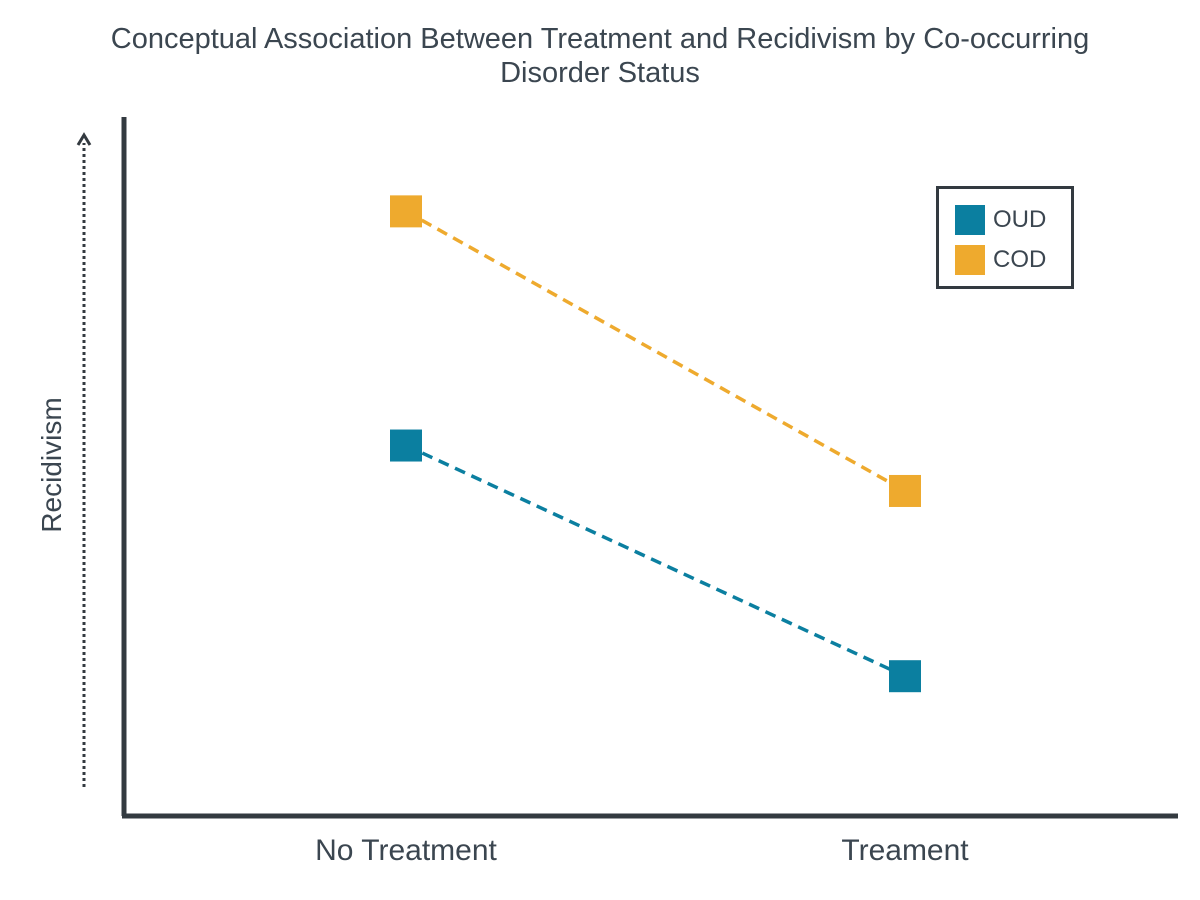  Describe the element at coordinates (1020, 259) in the screenshot. I see `legend-label-cod: COD` at that location.